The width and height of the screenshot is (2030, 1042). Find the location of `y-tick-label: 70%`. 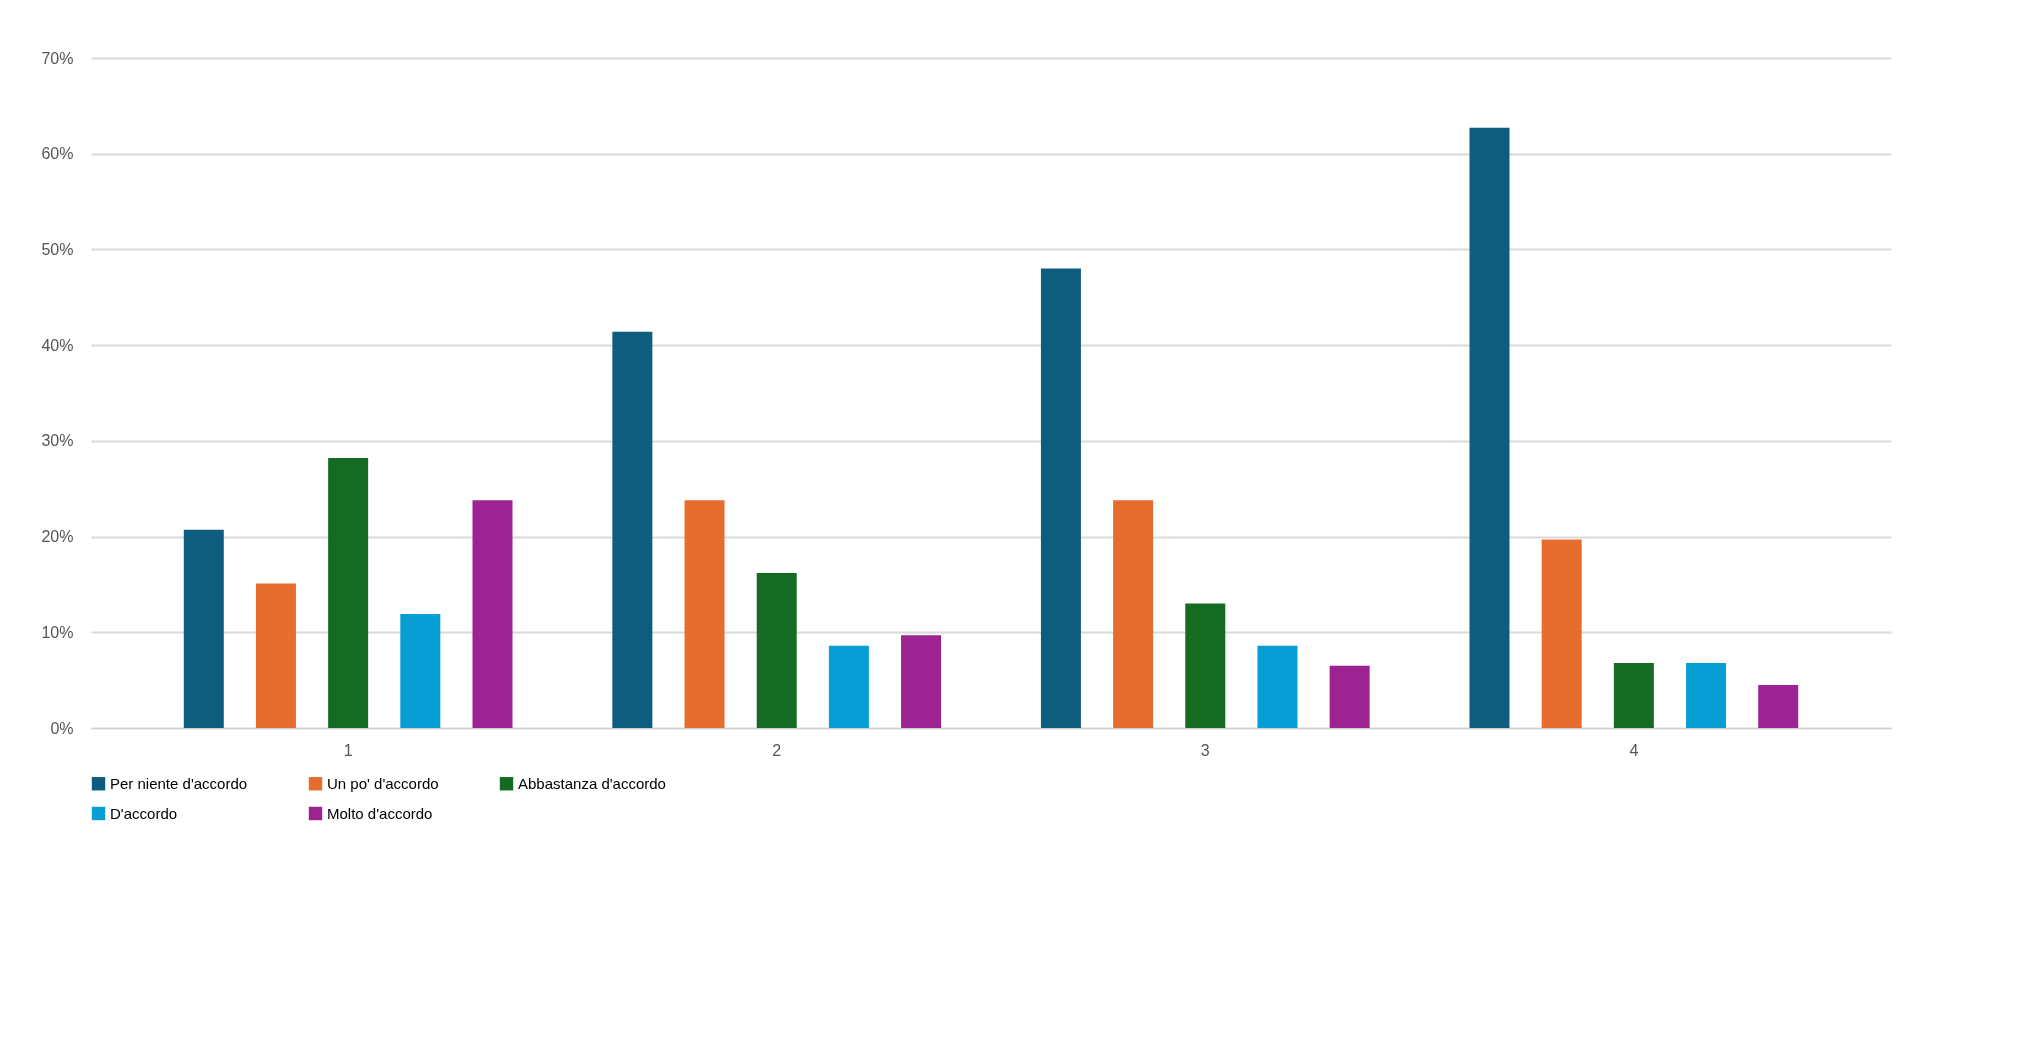

y-tick-label: 70% is located at coordinates (57, 58).